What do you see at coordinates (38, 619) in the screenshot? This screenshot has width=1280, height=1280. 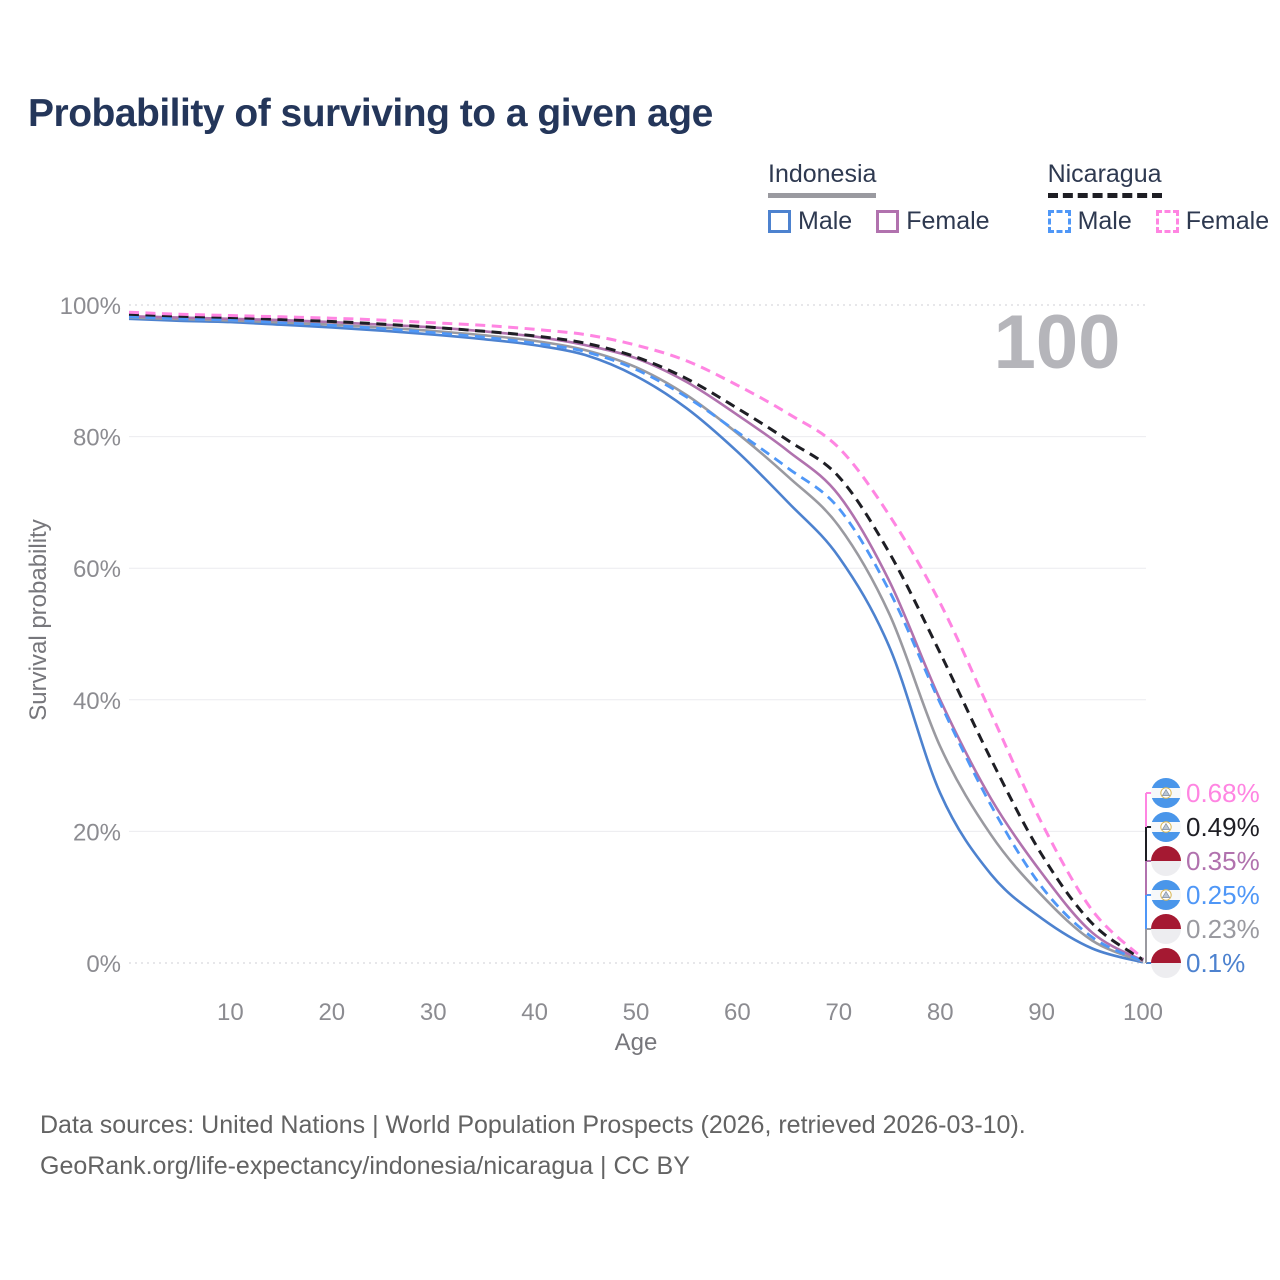 I see `y-axis-title: Survival probability` at bounding box center [38, 619].